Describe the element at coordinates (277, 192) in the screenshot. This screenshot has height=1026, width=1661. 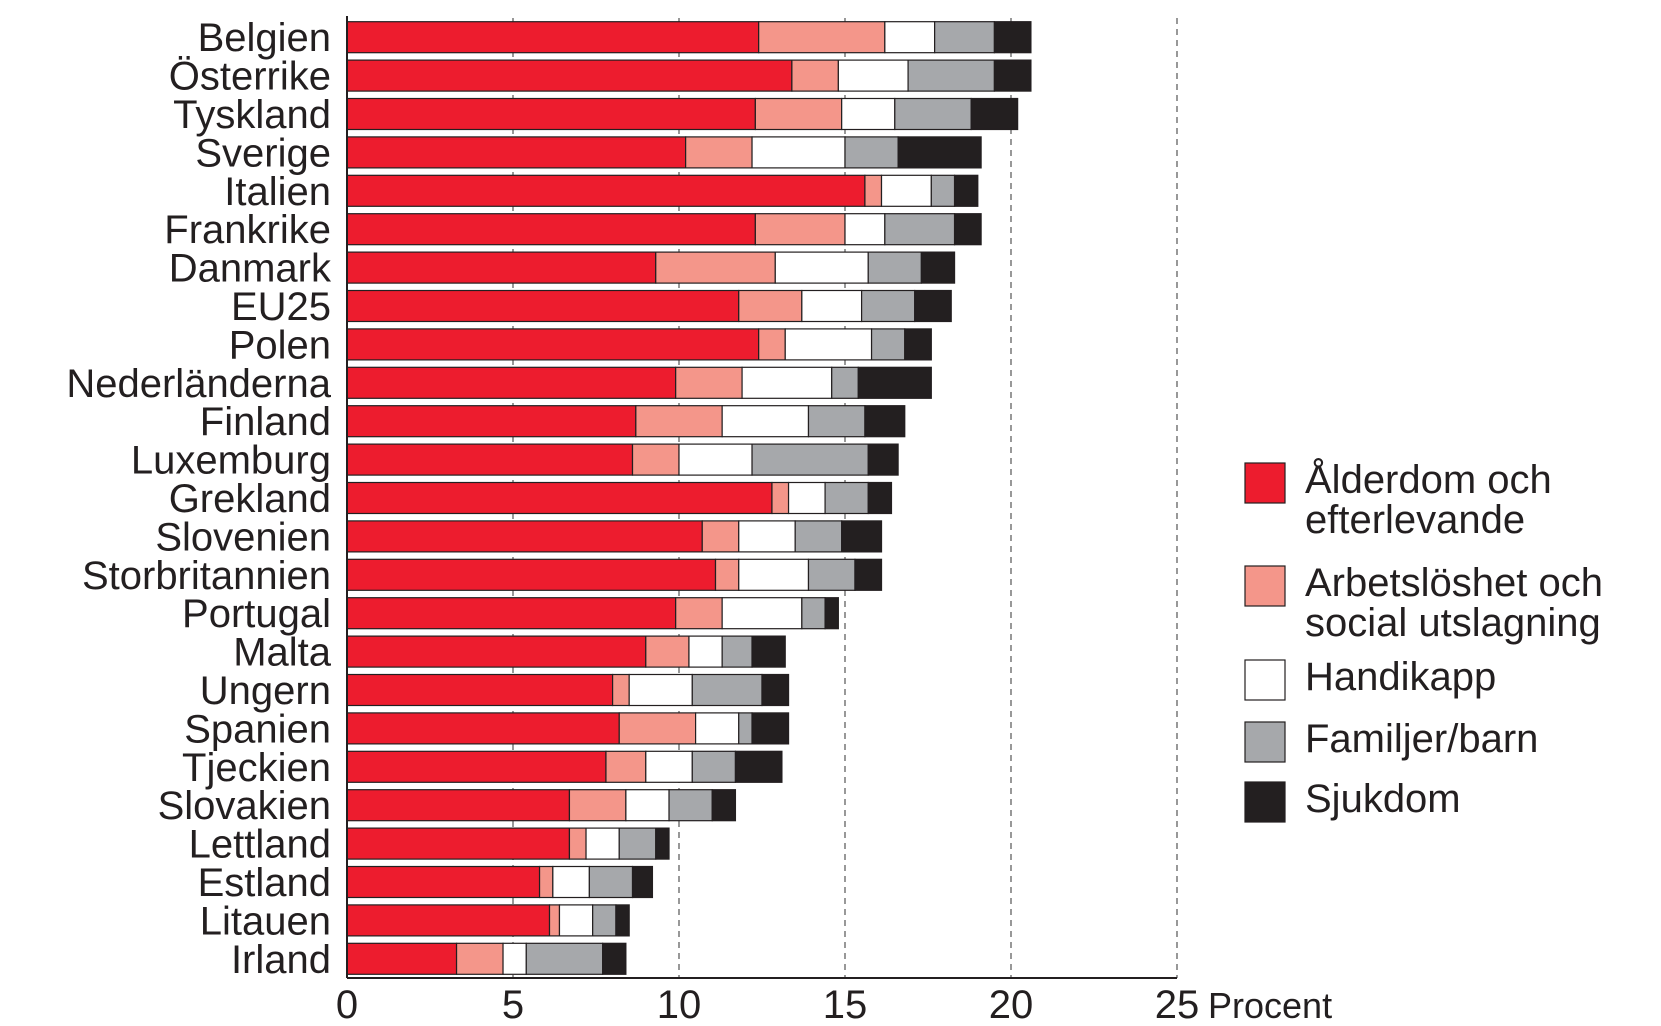
I see `category-label: Italien` at that location.